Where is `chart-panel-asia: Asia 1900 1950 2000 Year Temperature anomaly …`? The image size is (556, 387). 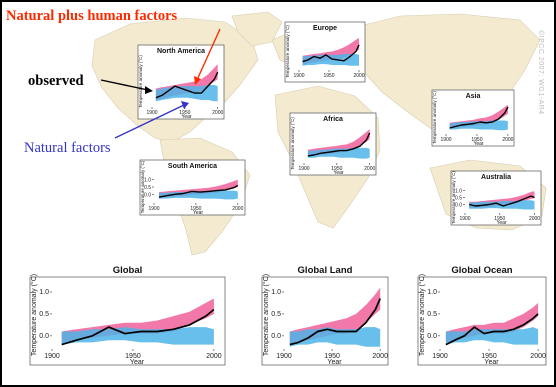 chart-panel-asia: Asia 1900 1950 2000 Year Temperature anomaly … is located at coordinates (473, 118).